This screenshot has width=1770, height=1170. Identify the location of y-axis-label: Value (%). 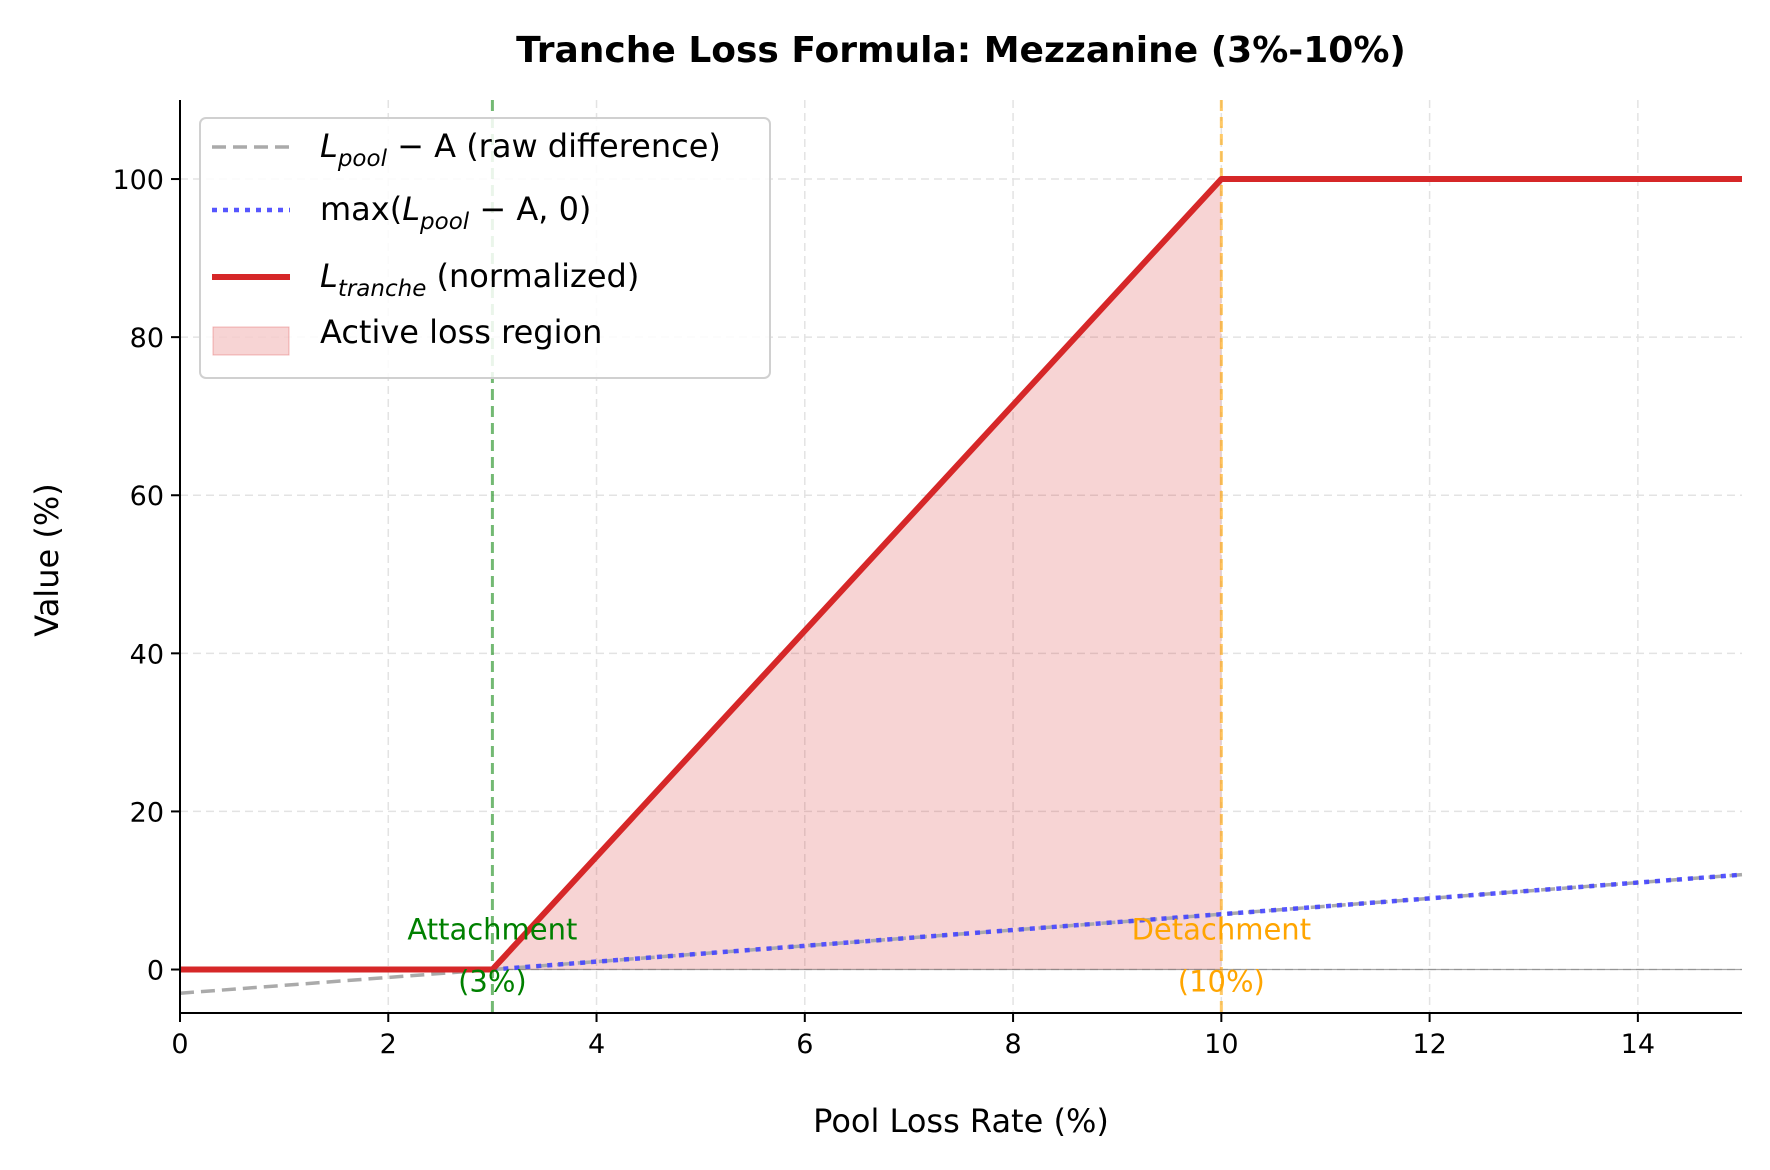
(47, 559).